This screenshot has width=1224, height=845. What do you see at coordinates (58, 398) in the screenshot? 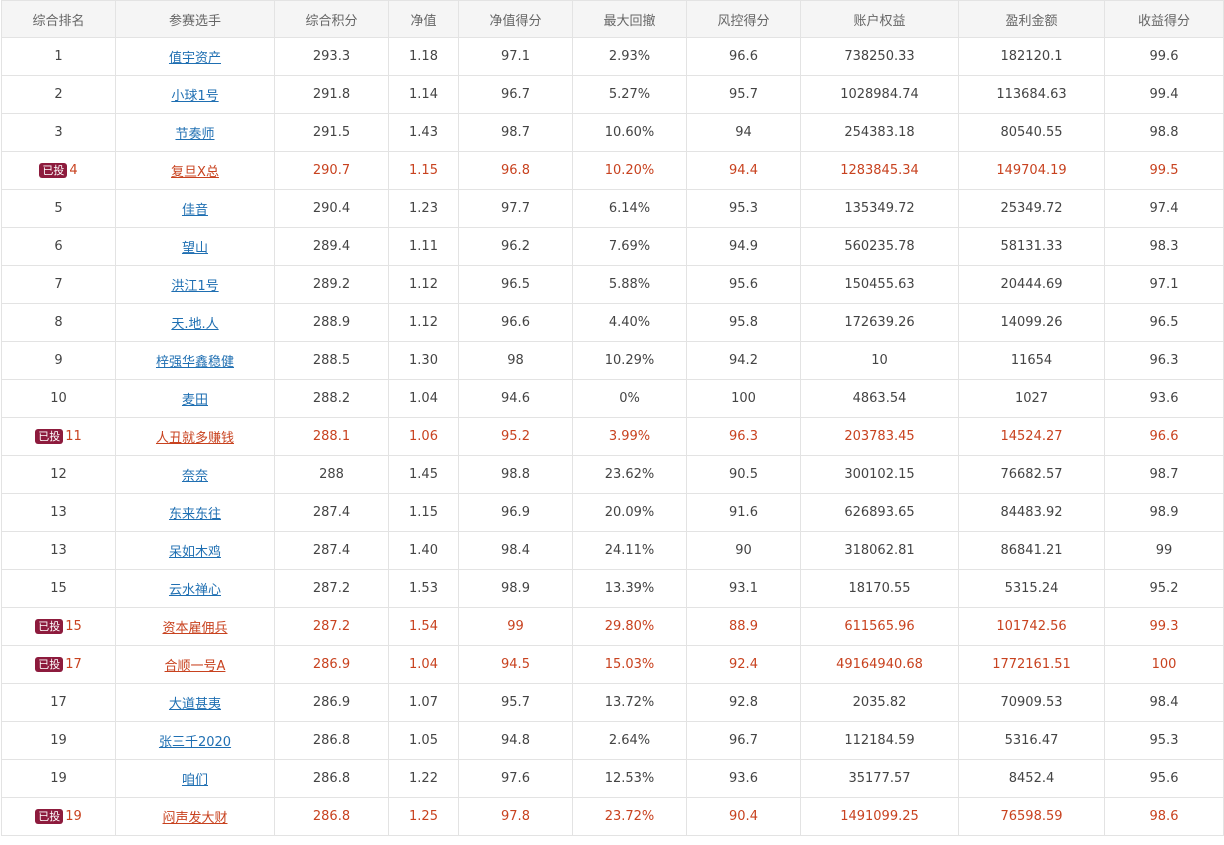
I see `rank-value: 10` at bounding box center [58, 398].